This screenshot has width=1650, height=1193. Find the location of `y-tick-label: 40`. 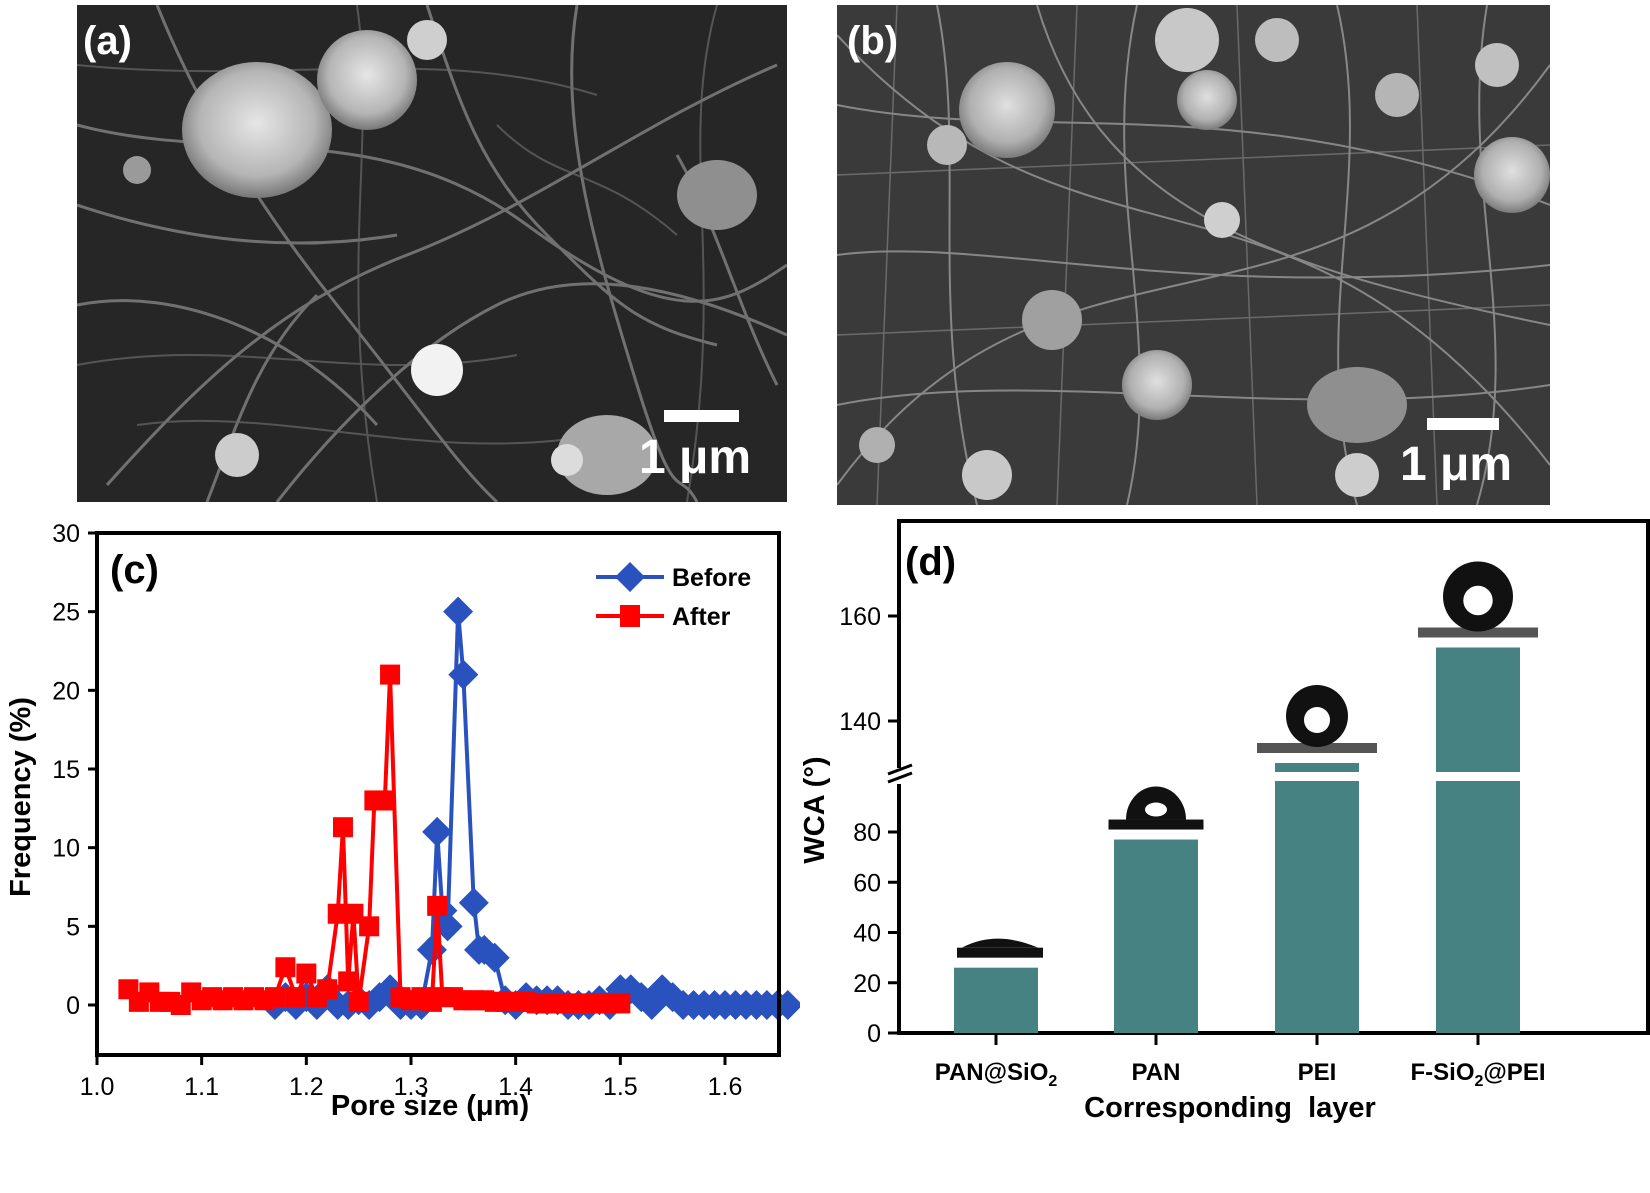

y-tick-label: 40 is located at coordinates (867, 934).